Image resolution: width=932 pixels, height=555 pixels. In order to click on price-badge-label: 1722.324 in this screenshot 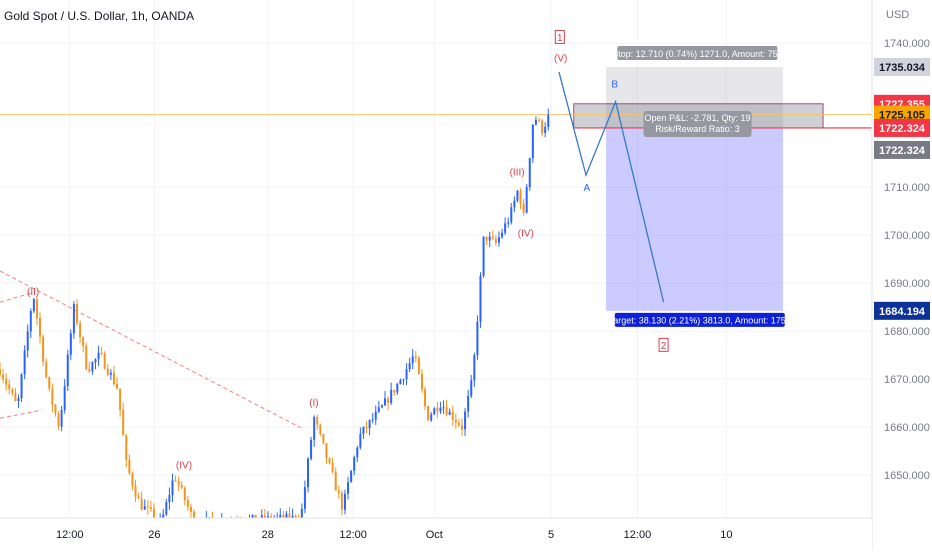, I will do `click(902, 151)`.